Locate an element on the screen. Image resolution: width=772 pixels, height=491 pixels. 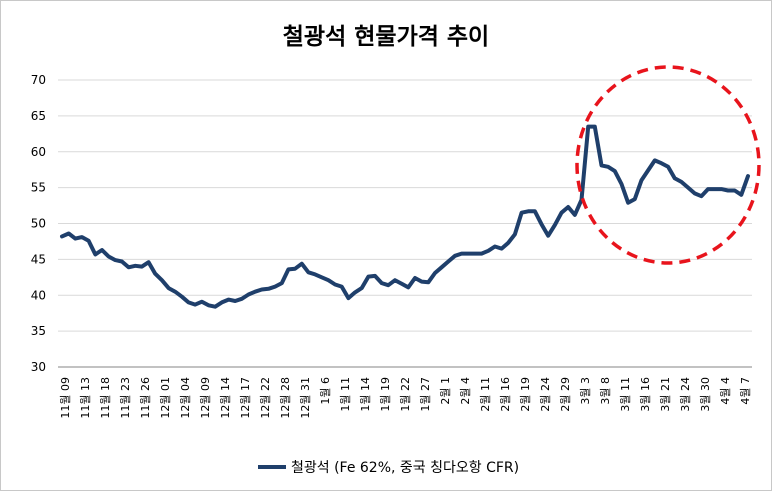
x-tick-label: 12월 09 is located at coordinates (205, 398).